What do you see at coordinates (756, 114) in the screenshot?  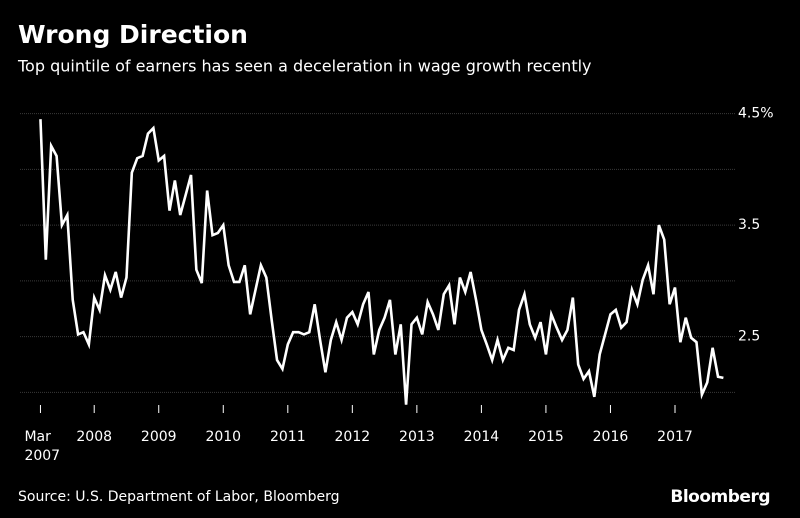 I see `y-tick-label: 4.5%` at bounding box center [756, 114].